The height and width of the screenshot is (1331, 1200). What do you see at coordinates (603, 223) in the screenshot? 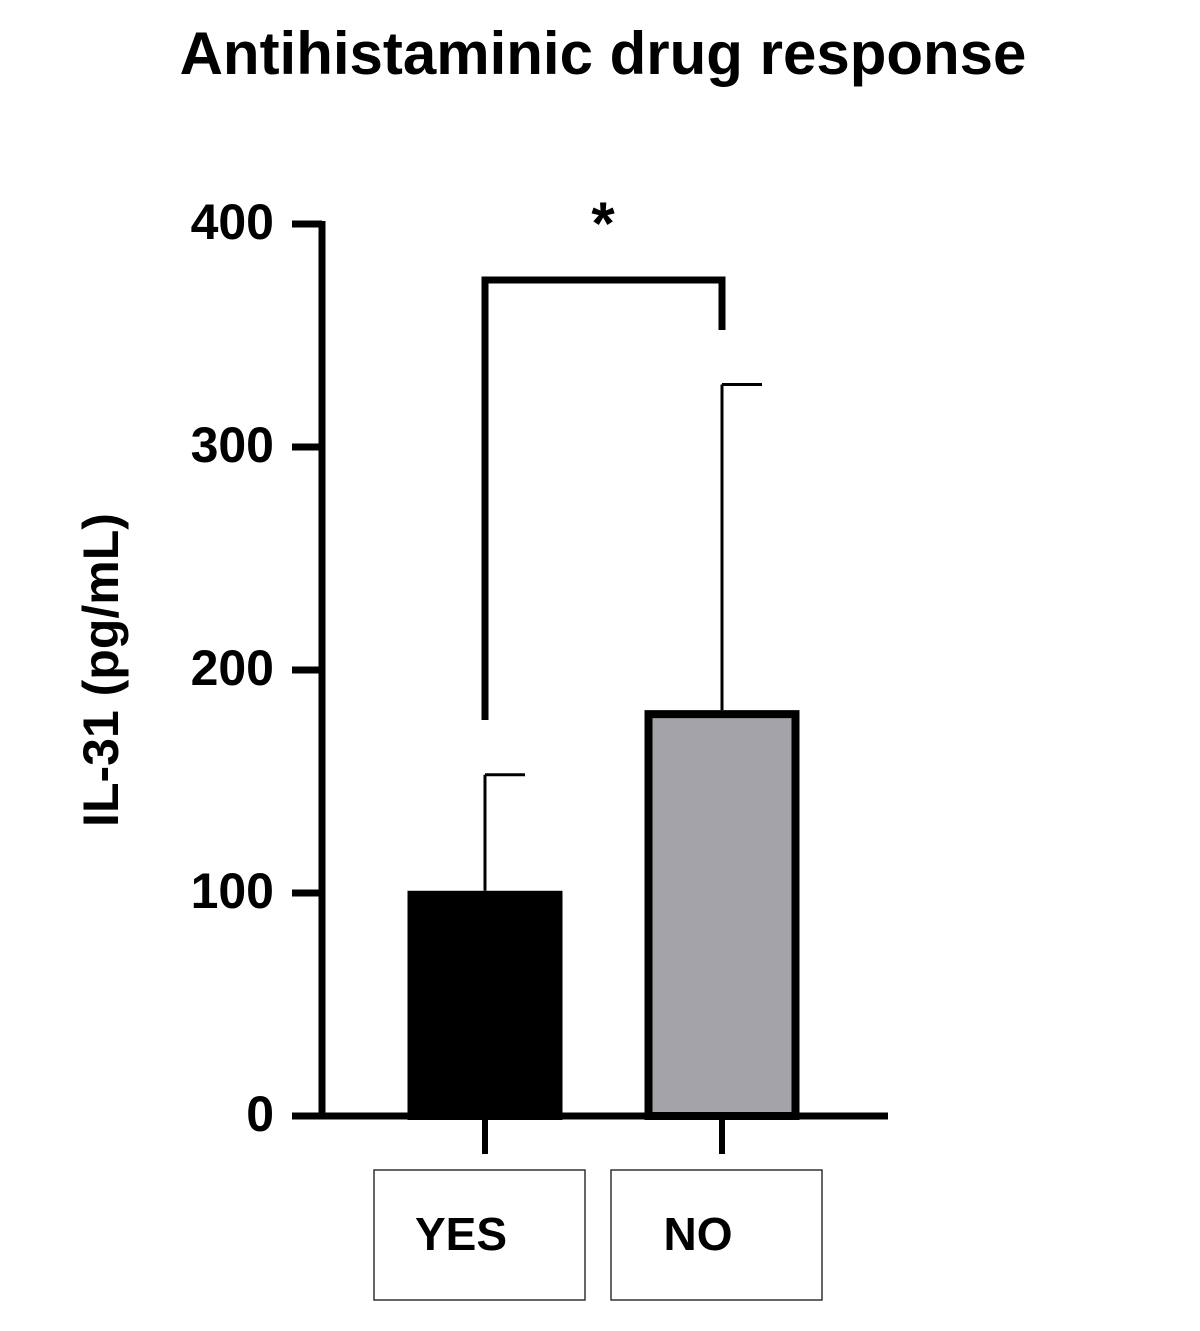
I see `significance-label: *` at bounding box center [603, 223].